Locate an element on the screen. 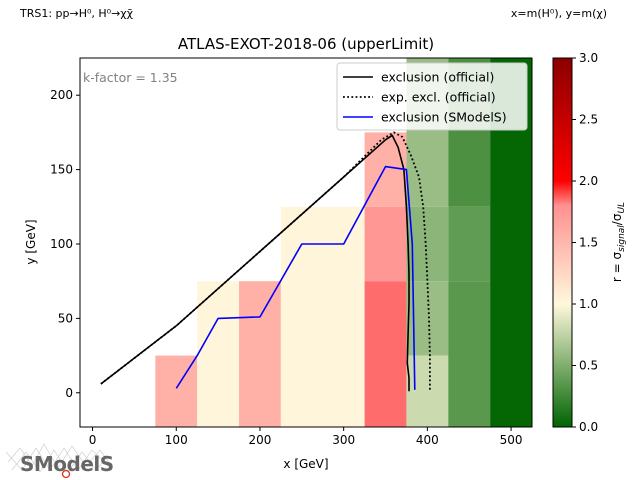 The width and height of the screenshot is (640, 480). colorbar-tick-label: 0.0 is located at coordinates (588, 427).